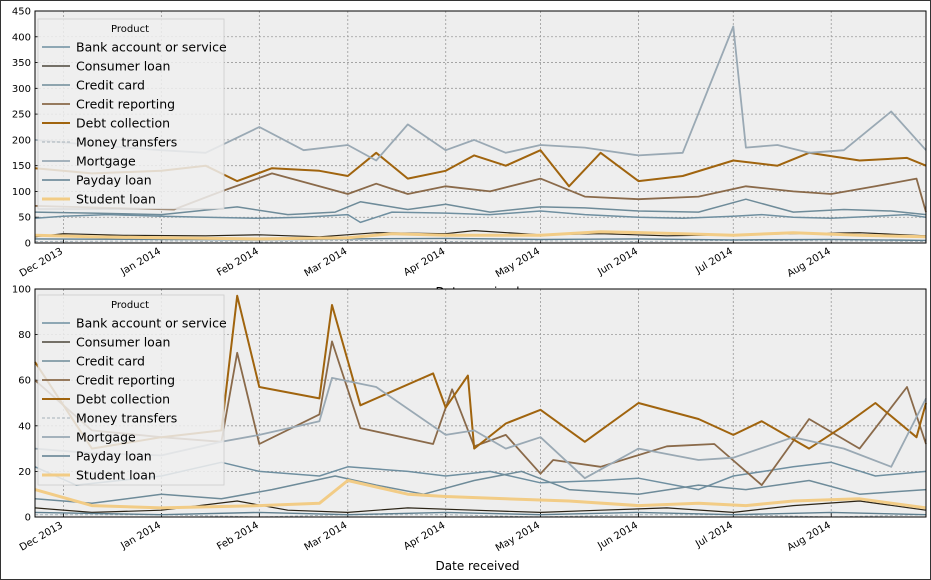  What do you see at coordinates (21, 37) in the screenshot?
I see `y-tick-label: 400` at bounding box center [21, 37].